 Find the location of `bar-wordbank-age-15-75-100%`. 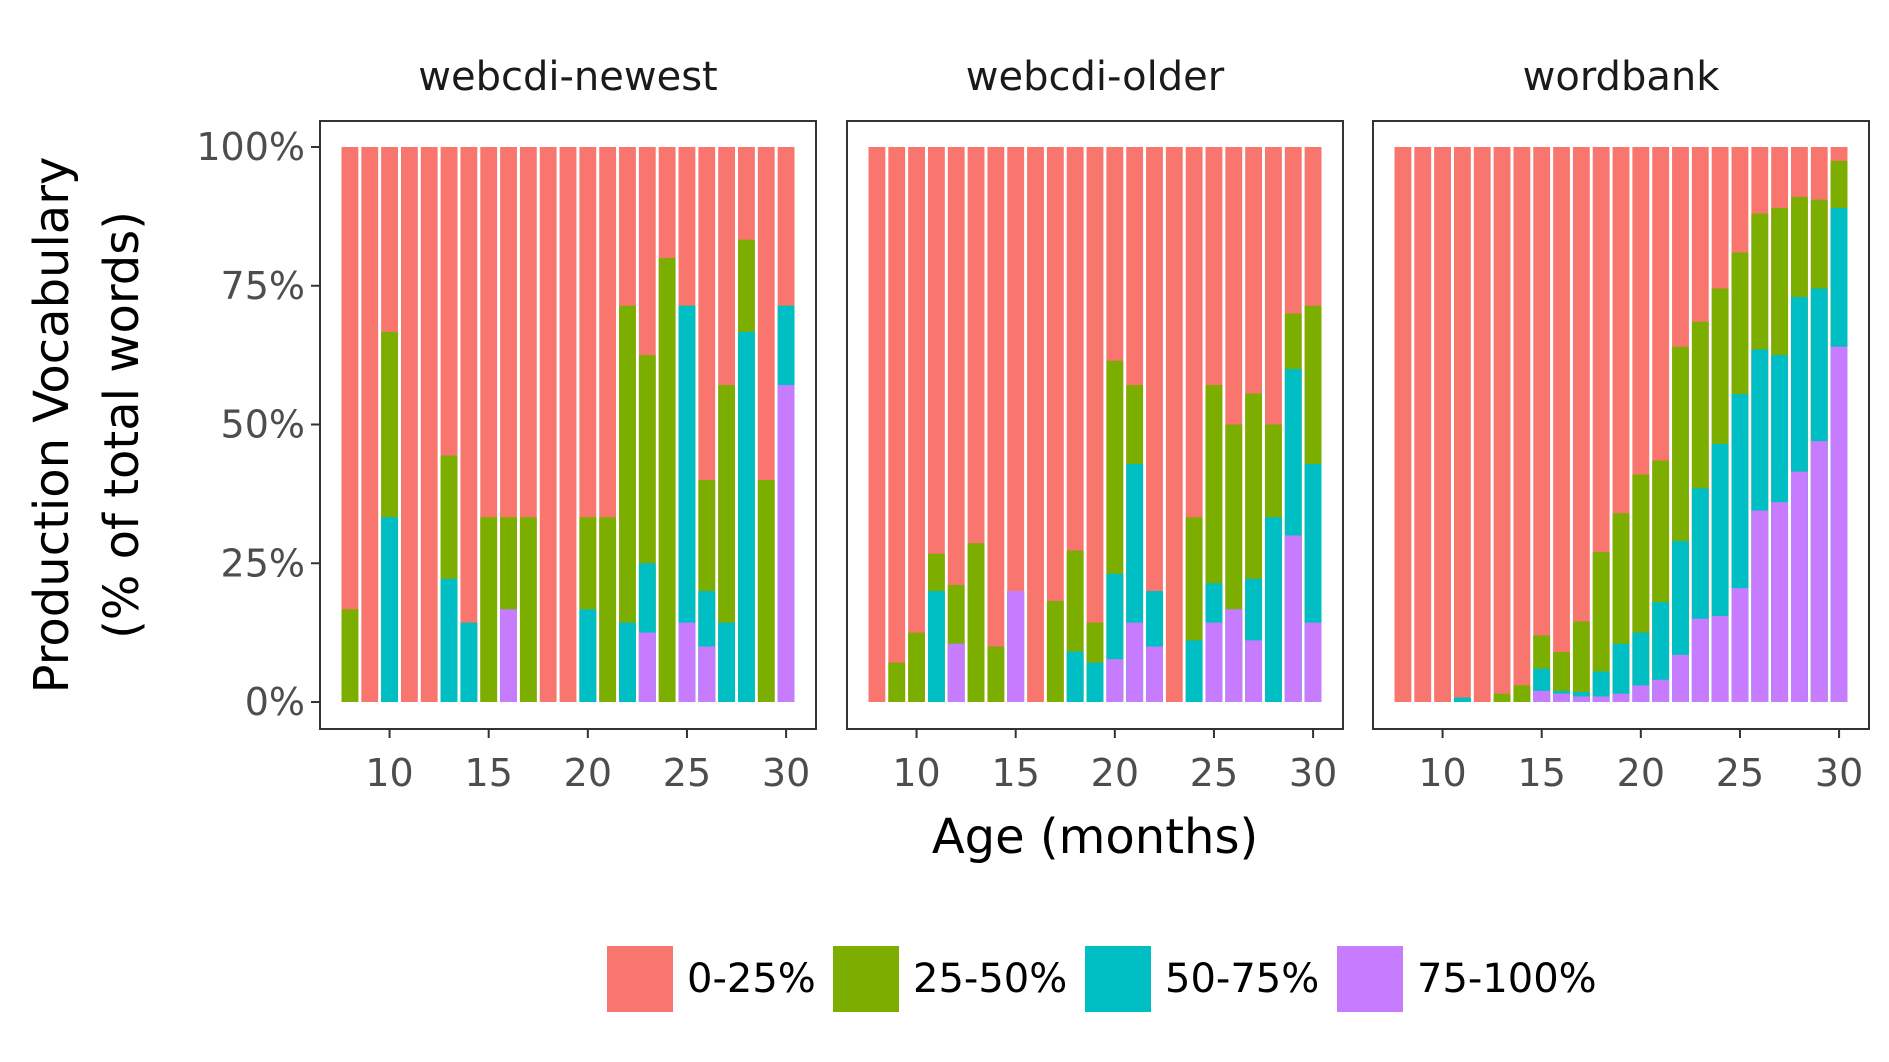

bar-wordbank-age-15-75-100% is located at coordinates (1542, 696).